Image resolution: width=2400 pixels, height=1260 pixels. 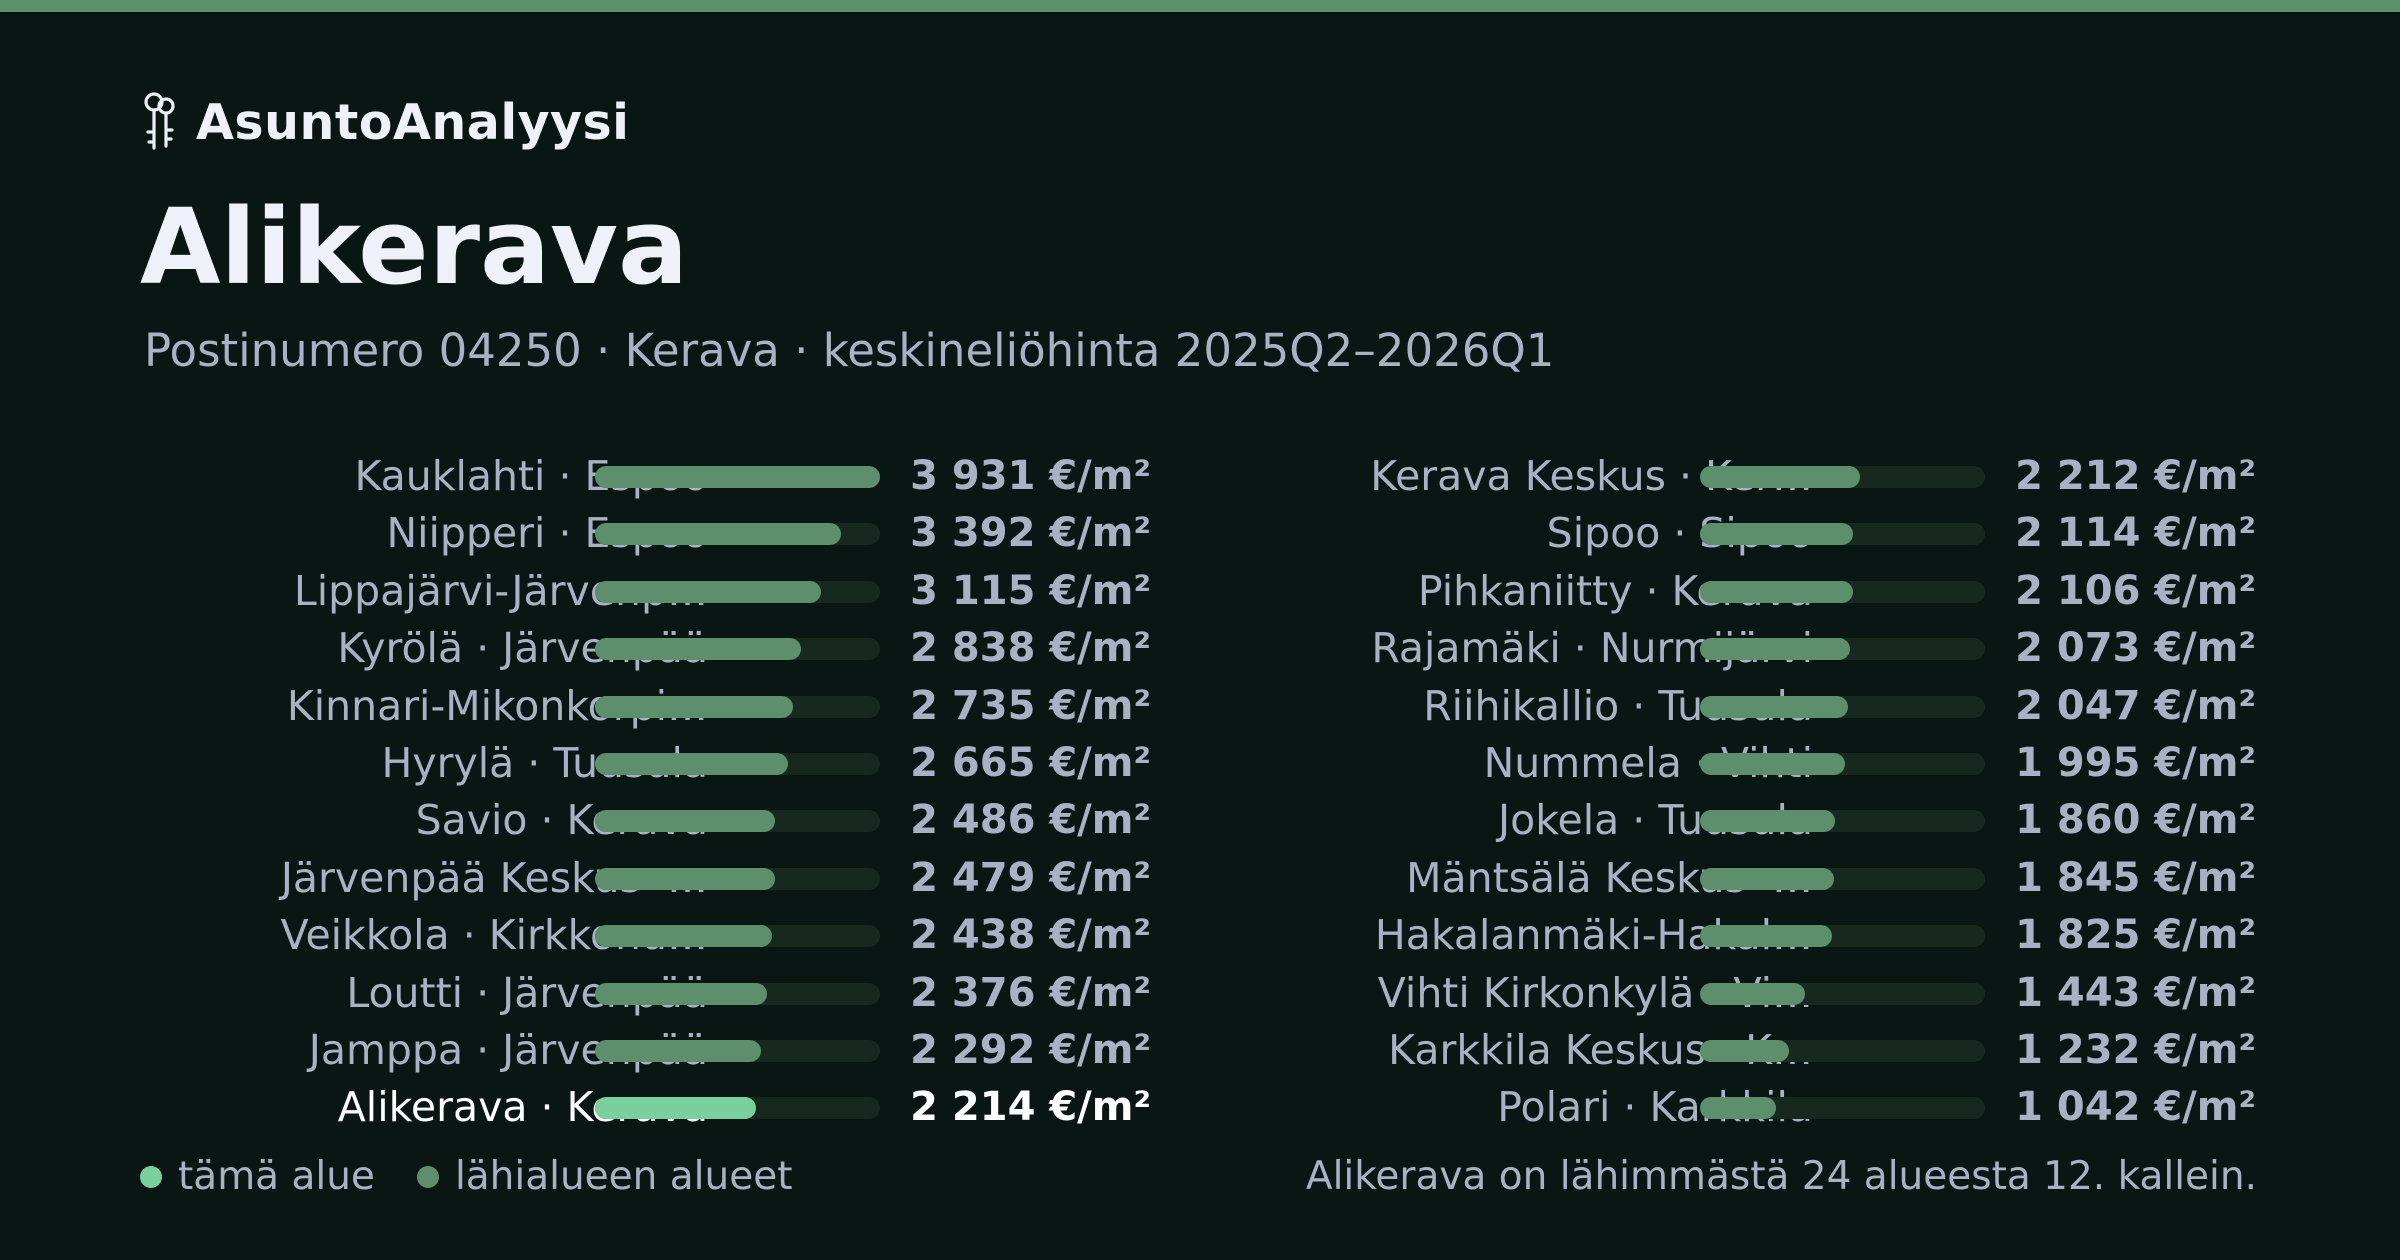 I want to click on bar-row: Jamppa · Järvenpää 2 292 €/m², so click(x=650, y=1054).